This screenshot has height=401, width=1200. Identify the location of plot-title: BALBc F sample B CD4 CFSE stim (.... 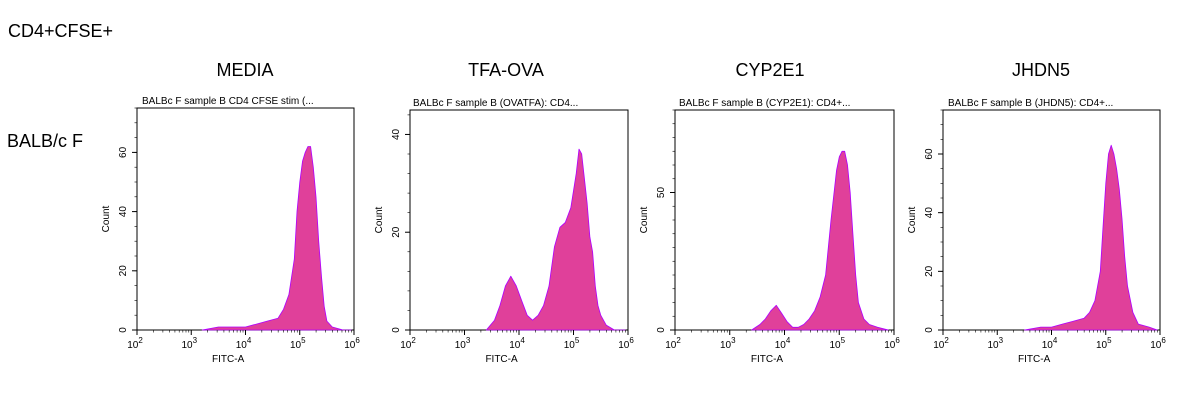
(228, 101).